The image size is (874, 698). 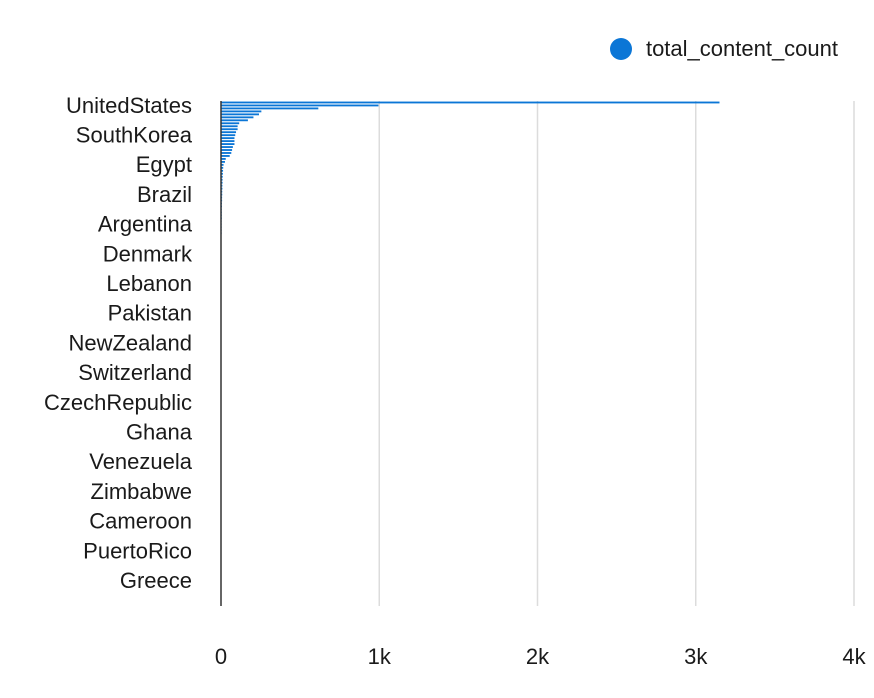 What do you see at coordinates (145, 224) in the screenshot?
I see `y-tick-label: Argentina` at bounding box center [145, 224].